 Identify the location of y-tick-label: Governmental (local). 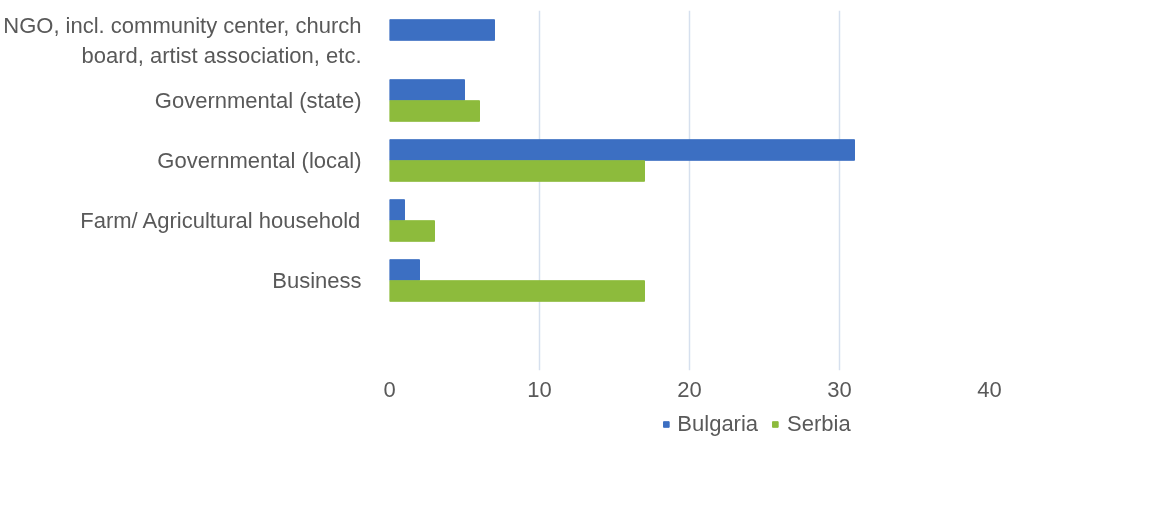
(259, 160).